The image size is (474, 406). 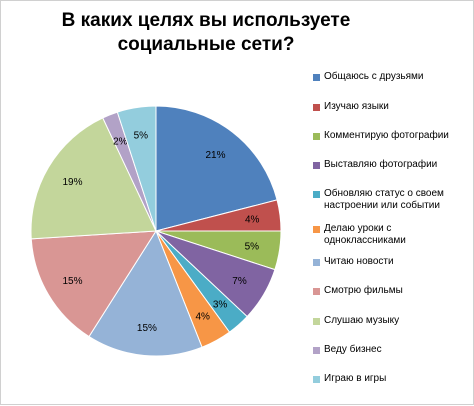 I want to click on legend-item: Общаюсь с друзьями, so click(x=368, y=77).